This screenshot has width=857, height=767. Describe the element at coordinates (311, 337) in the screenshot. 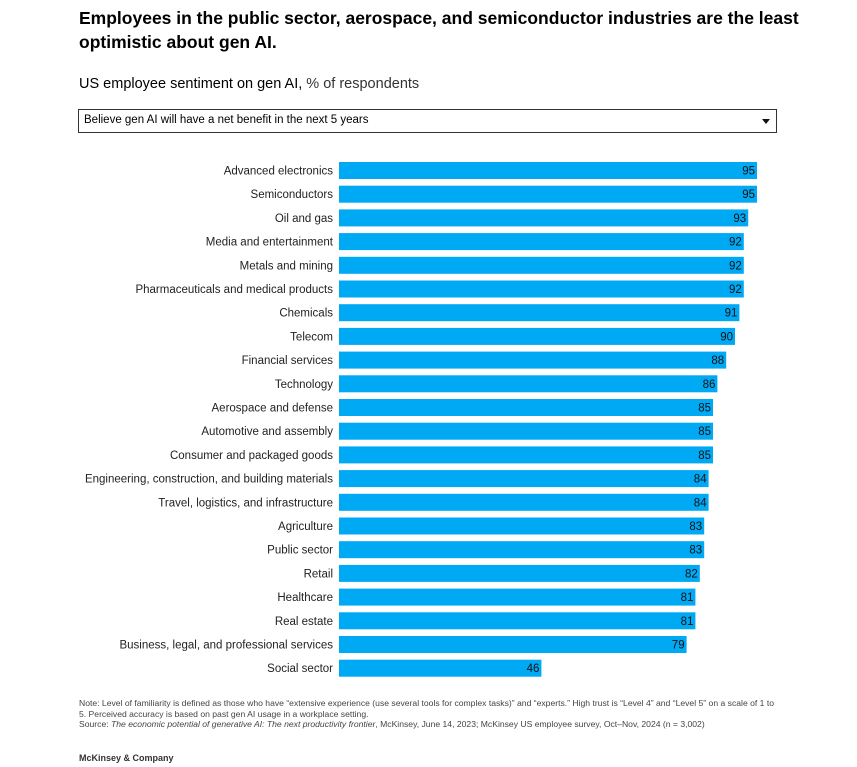

I see `category-label: Telecom` at that location.